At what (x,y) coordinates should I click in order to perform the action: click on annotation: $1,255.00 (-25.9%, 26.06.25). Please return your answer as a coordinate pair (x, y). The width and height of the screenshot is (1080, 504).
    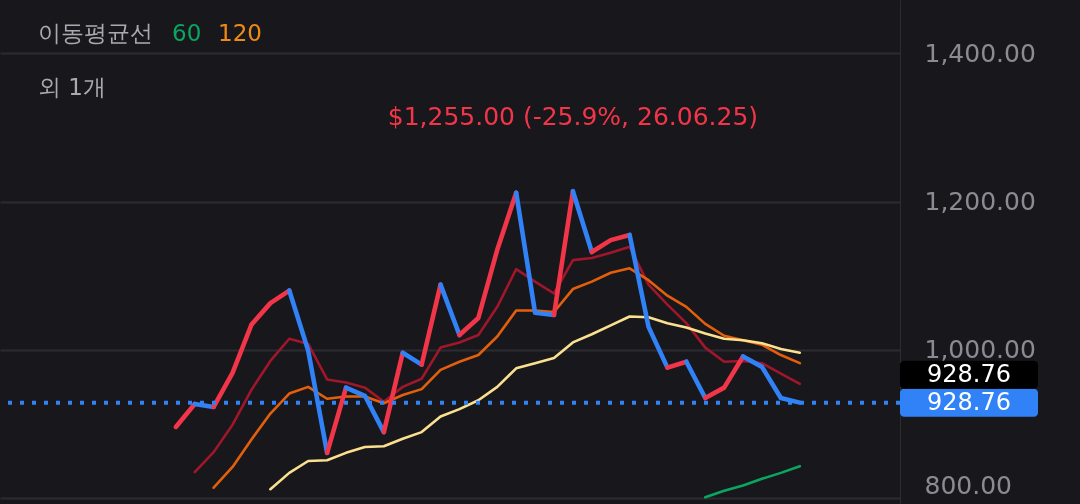
    Looking at the image, I should click on (573, 116).